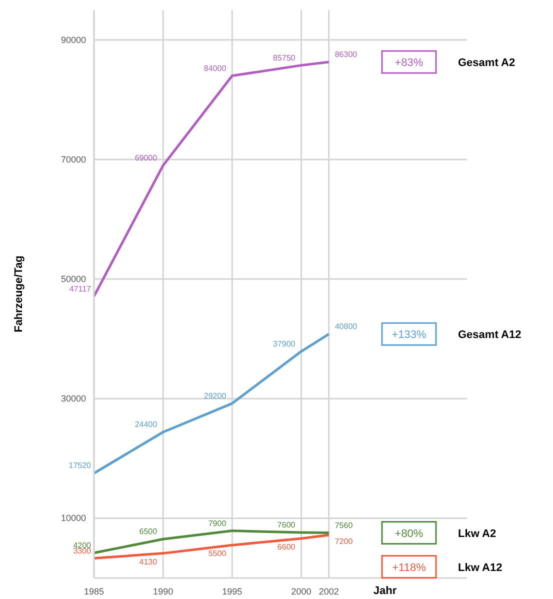  What do you see at coordinates (301, 591) in the screenshot?
I see `x-tick-label: 2000` at bounding box center [301, 591].